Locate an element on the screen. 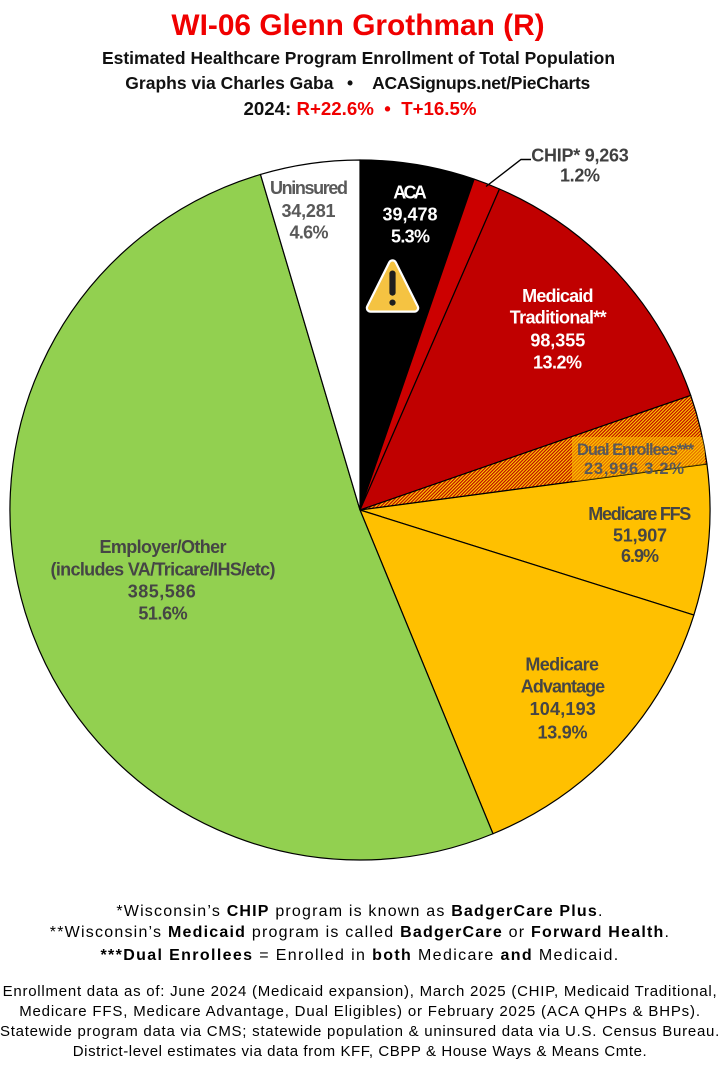 Image resolution: width=720 pixels, height=1070 pixels. svg-text: Dual Enrollees*** is located at coordinates (636, 450).